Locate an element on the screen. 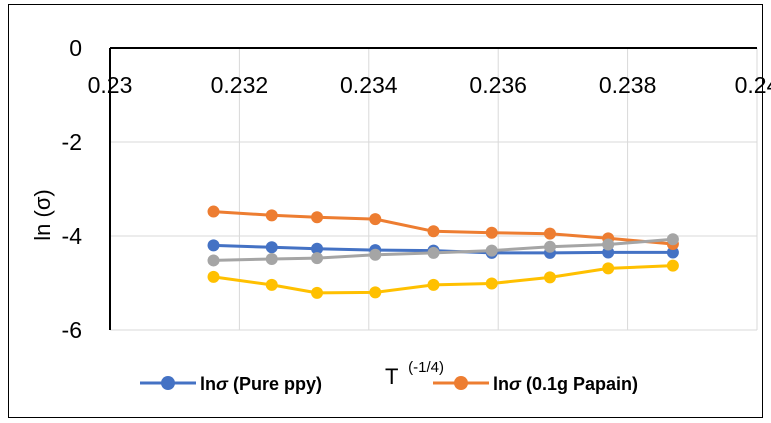 The width and height of the screenshot is (771, 423). legend-item: lnσ (0.1g Papain) is located at coordinates (535, 384).